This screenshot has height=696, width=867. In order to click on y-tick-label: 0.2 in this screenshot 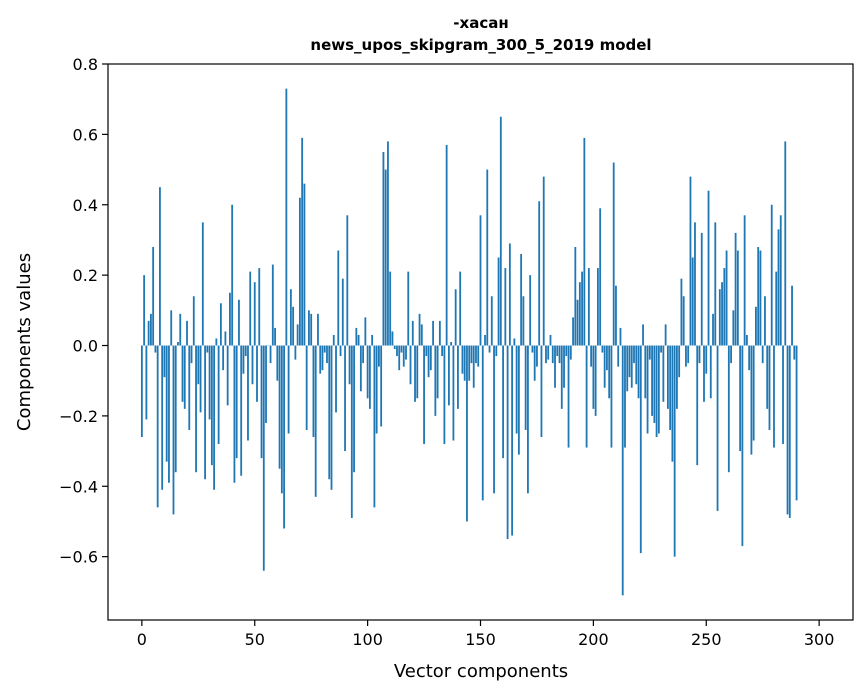, I will do `click(85, 275)`.